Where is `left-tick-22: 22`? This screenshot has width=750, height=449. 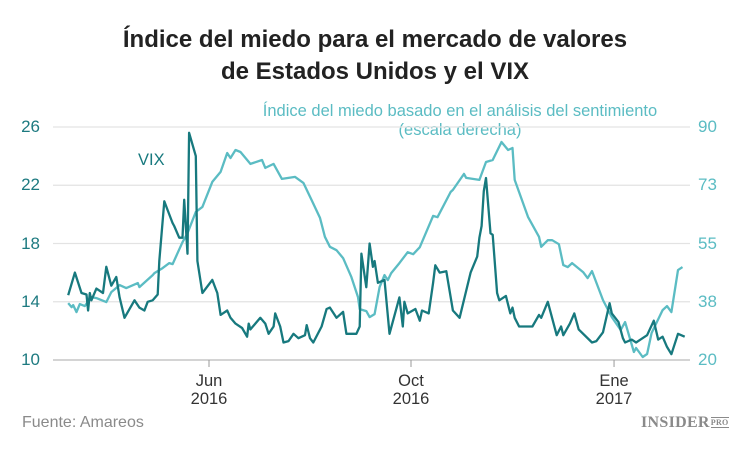 left-tick-22: 22 is located at coordinates (30, 184).